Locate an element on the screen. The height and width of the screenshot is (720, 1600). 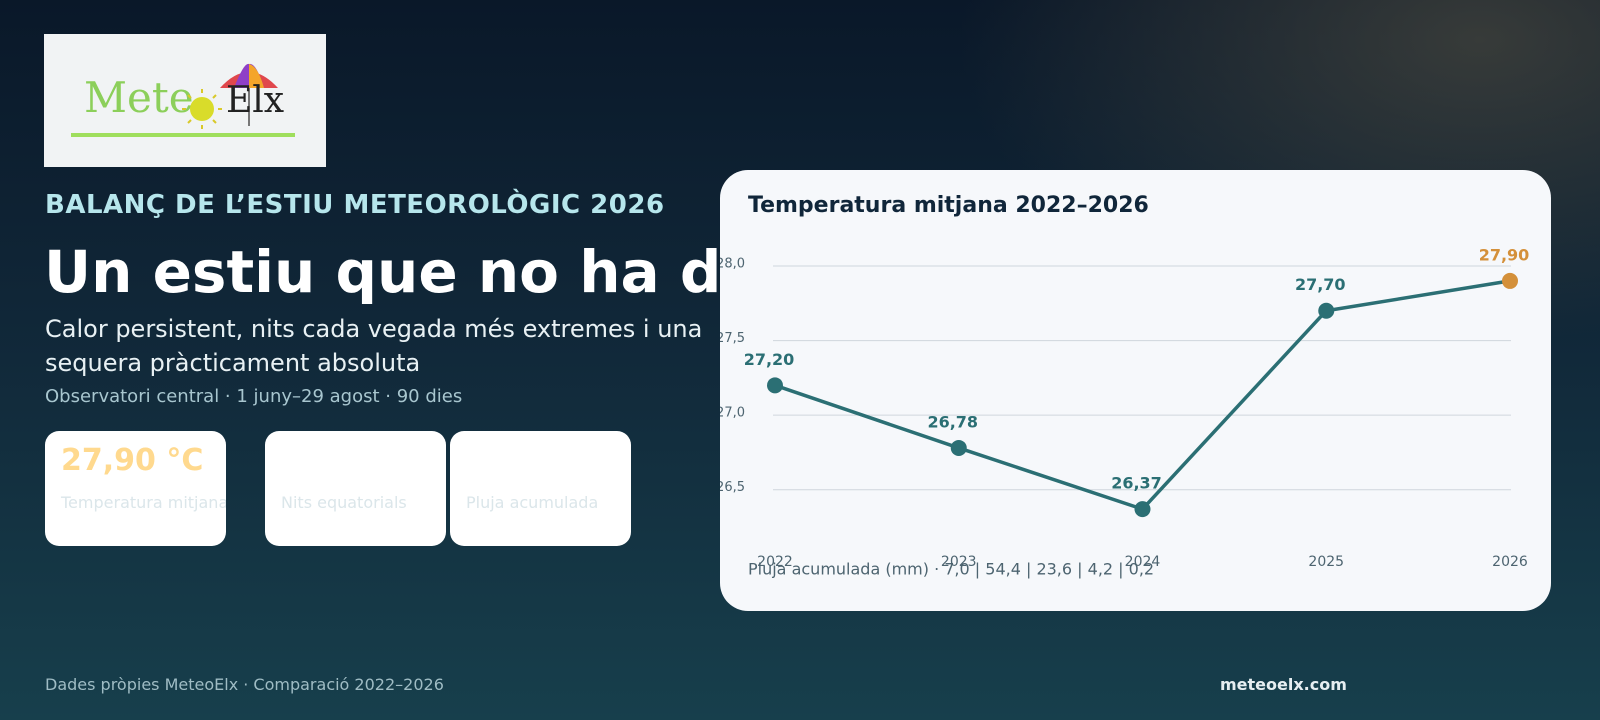
x-tick-label: 2025 is located at coordinates (1326, 562).